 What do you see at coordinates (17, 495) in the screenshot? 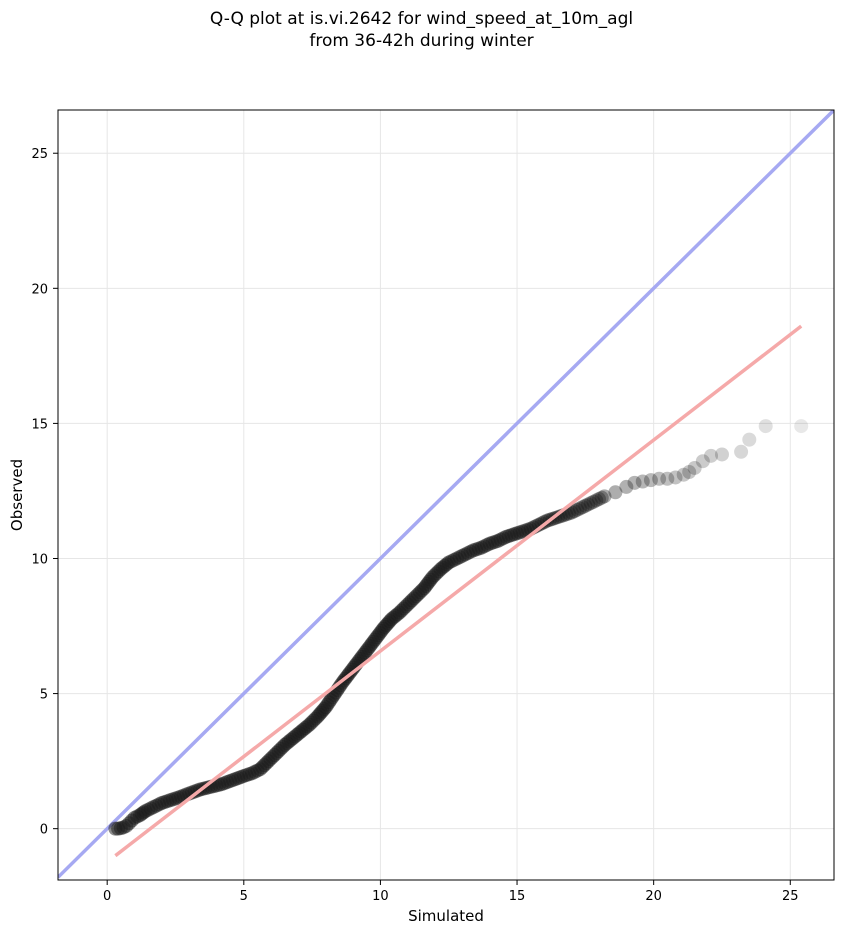
I see `y-axis-label: Observed` at bounding box center [17, 495].